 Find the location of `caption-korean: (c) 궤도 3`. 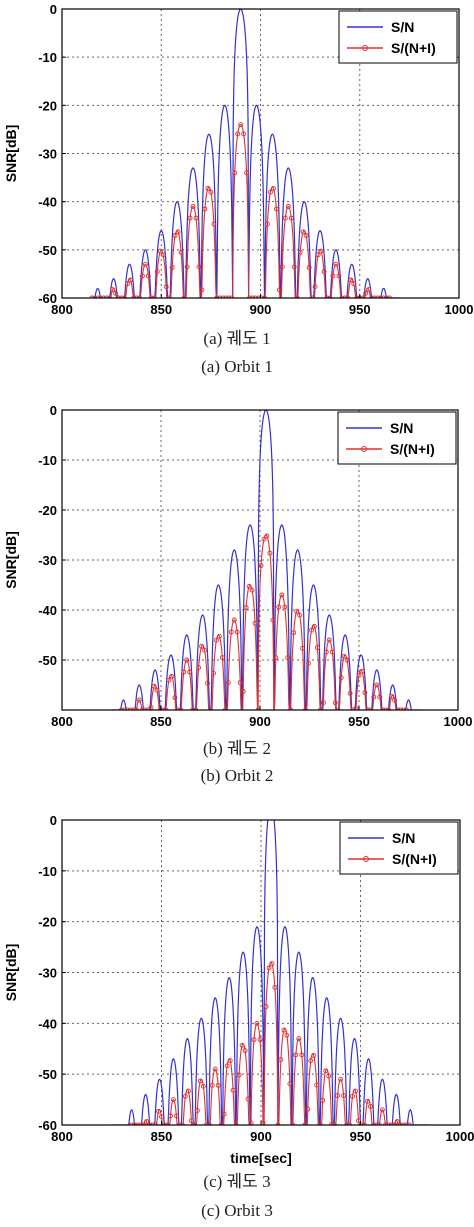

caption-korean: (c) 궤도 3 is located at coordinates (236, 1181).